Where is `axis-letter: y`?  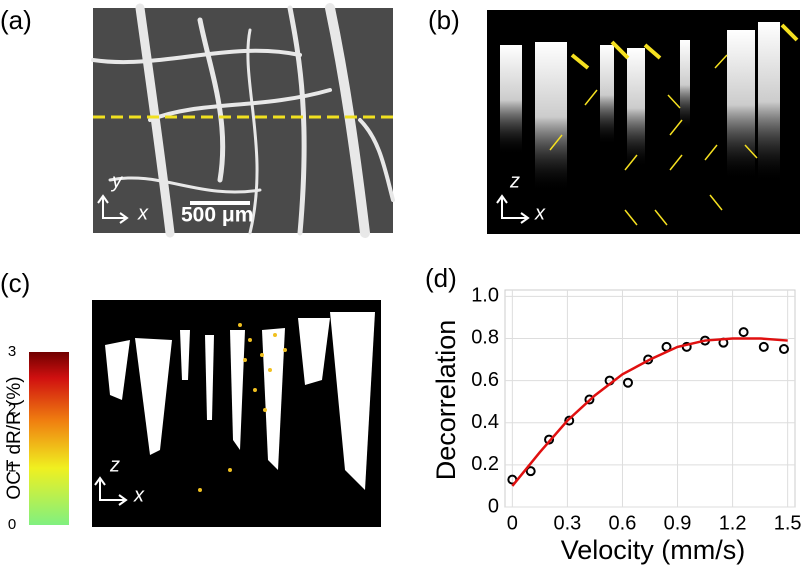
axis-letter: y is located at coordinates (116, 181).